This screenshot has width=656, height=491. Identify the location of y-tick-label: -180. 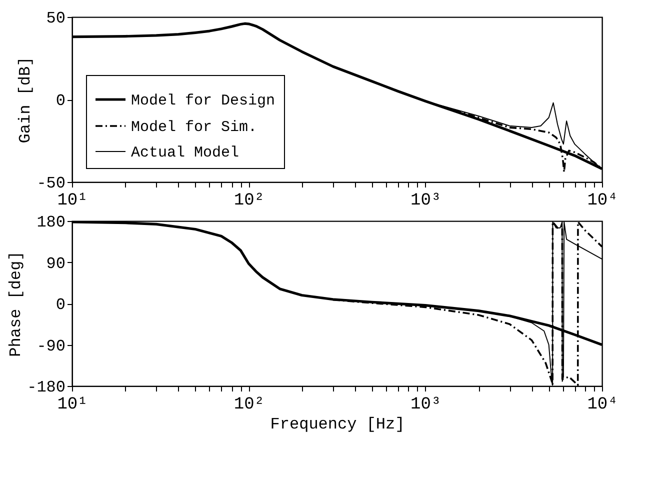
(46, 387).